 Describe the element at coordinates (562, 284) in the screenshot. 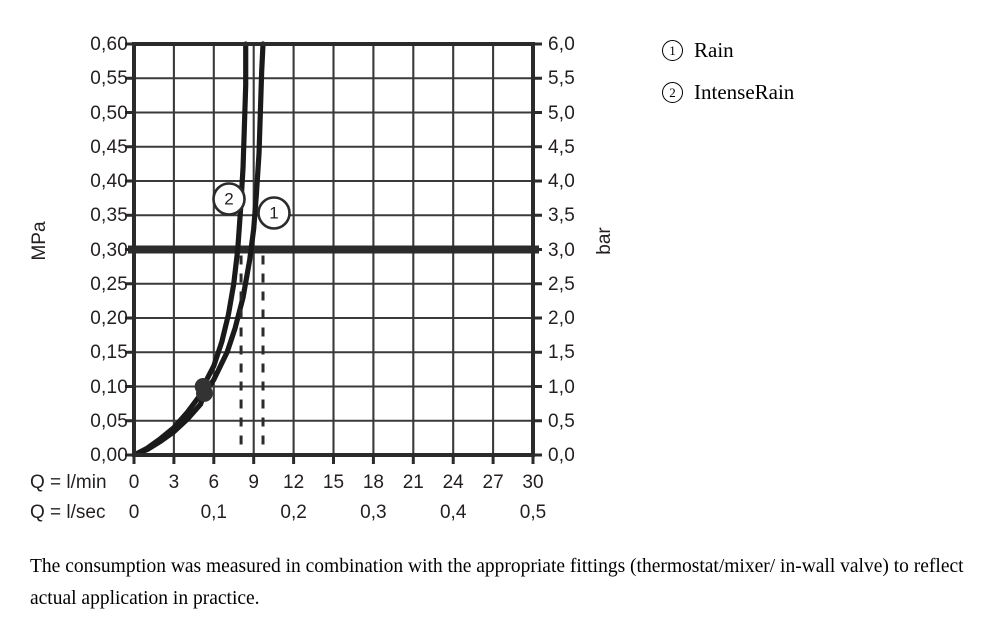

I see `y-tick-bar: 2,5` at that location.